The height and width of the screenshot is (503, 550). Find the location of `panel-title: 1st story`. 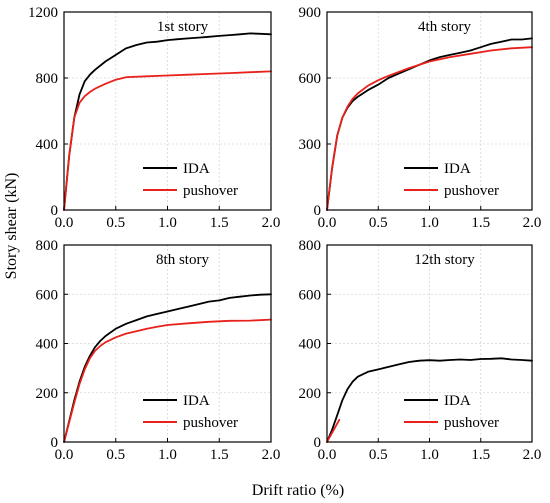

panel-title: 1st story is located at coordinates (183, 27).